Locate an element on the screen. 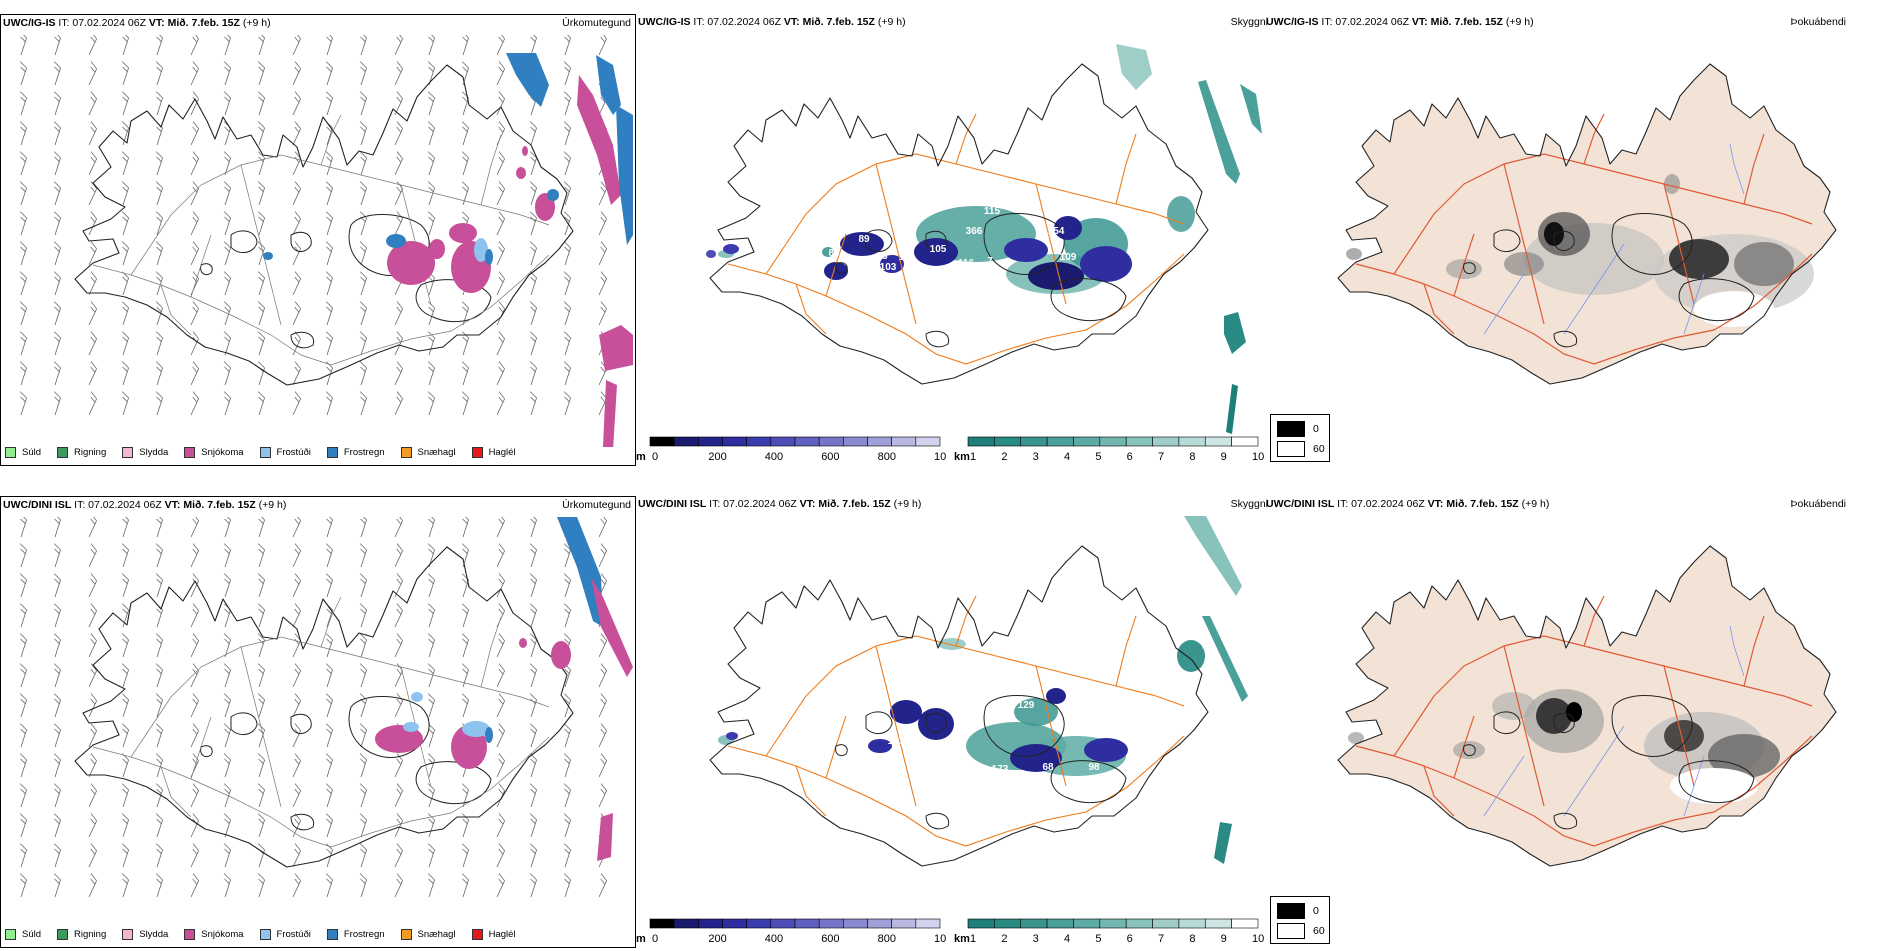 This screenshot has width=1900, height=951. colorbar-tick-label: 600 is located at coordinates (830, 939).